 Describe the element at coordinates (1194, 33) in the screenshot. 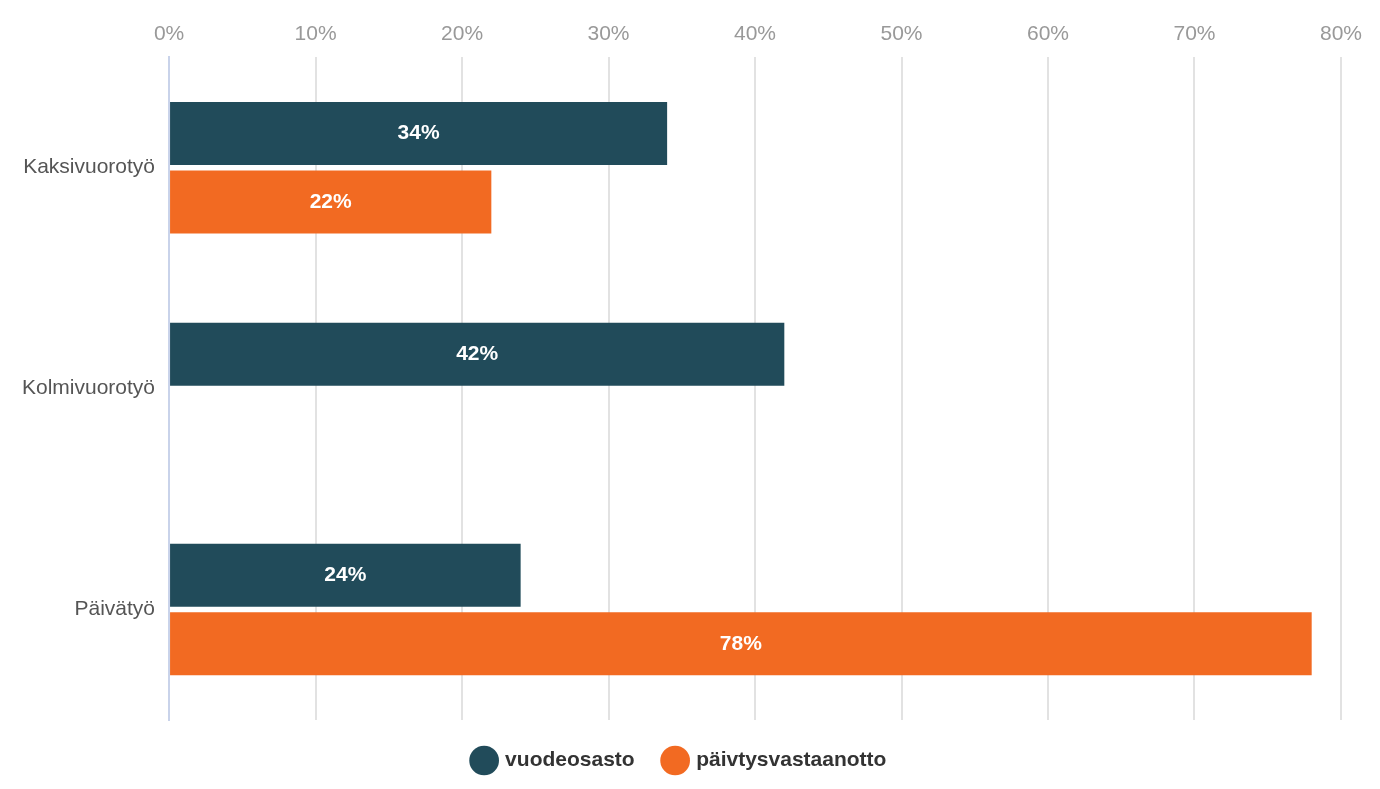

I see `x-tick-label: 70%` at that location.